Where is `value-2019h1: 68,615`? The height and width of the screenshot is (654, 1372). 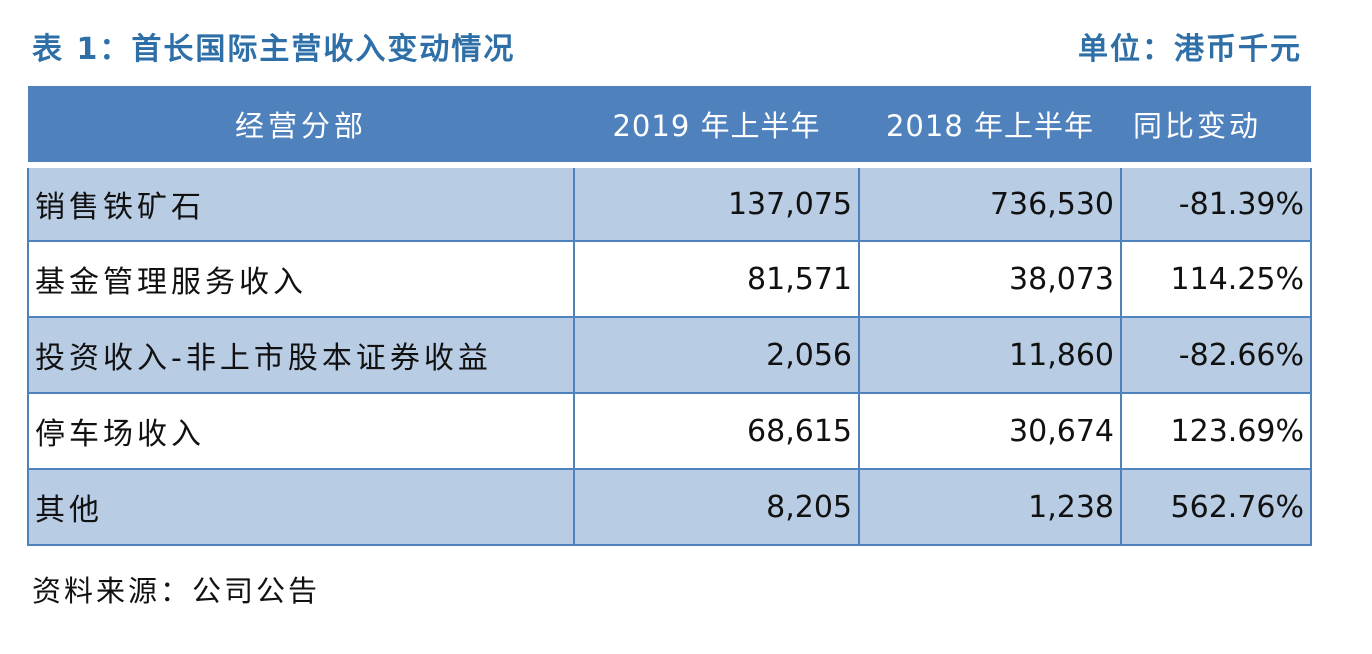
value-2019h1: 68,615 is located at coordinates (716, 431).